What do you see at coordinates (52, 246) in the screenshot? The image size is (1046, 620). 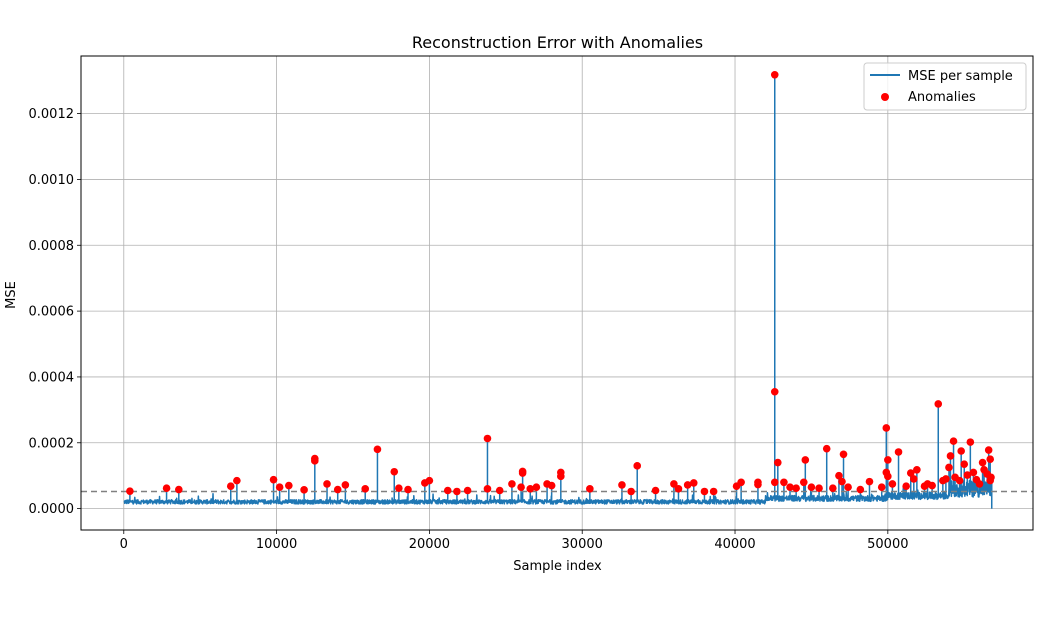 I see `y-tick-label: 0.0008` at bounding box center [52, 246].